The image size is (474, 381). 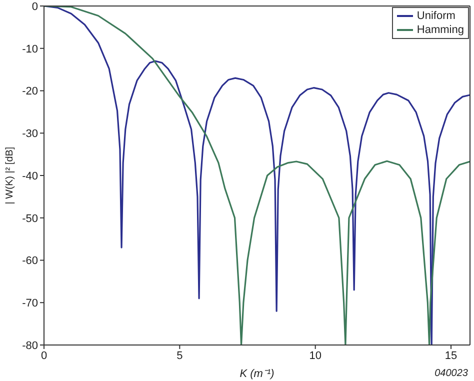 What do you see at coordinates (30, 176) in the screenshot?
I see `y-tick-label: -40` at bounding box center [30, 176].